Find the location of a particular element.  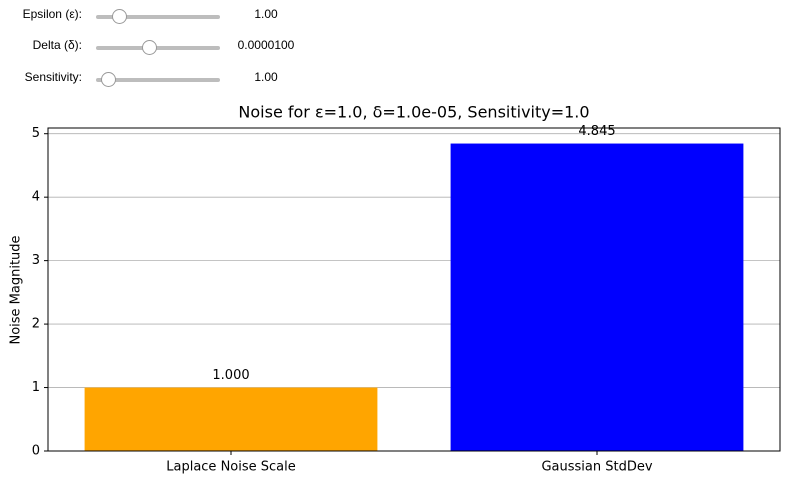

slider-label: Delta (δ): is located at coordinates (57, 45).